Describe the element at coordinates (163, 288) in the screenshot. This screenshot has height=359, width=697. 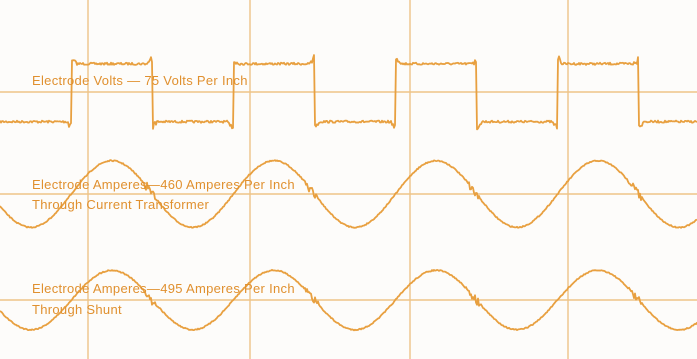
I see `shunt-current-trace-label: Electrode Amperes—495 Amperes Per Inch` at that location.